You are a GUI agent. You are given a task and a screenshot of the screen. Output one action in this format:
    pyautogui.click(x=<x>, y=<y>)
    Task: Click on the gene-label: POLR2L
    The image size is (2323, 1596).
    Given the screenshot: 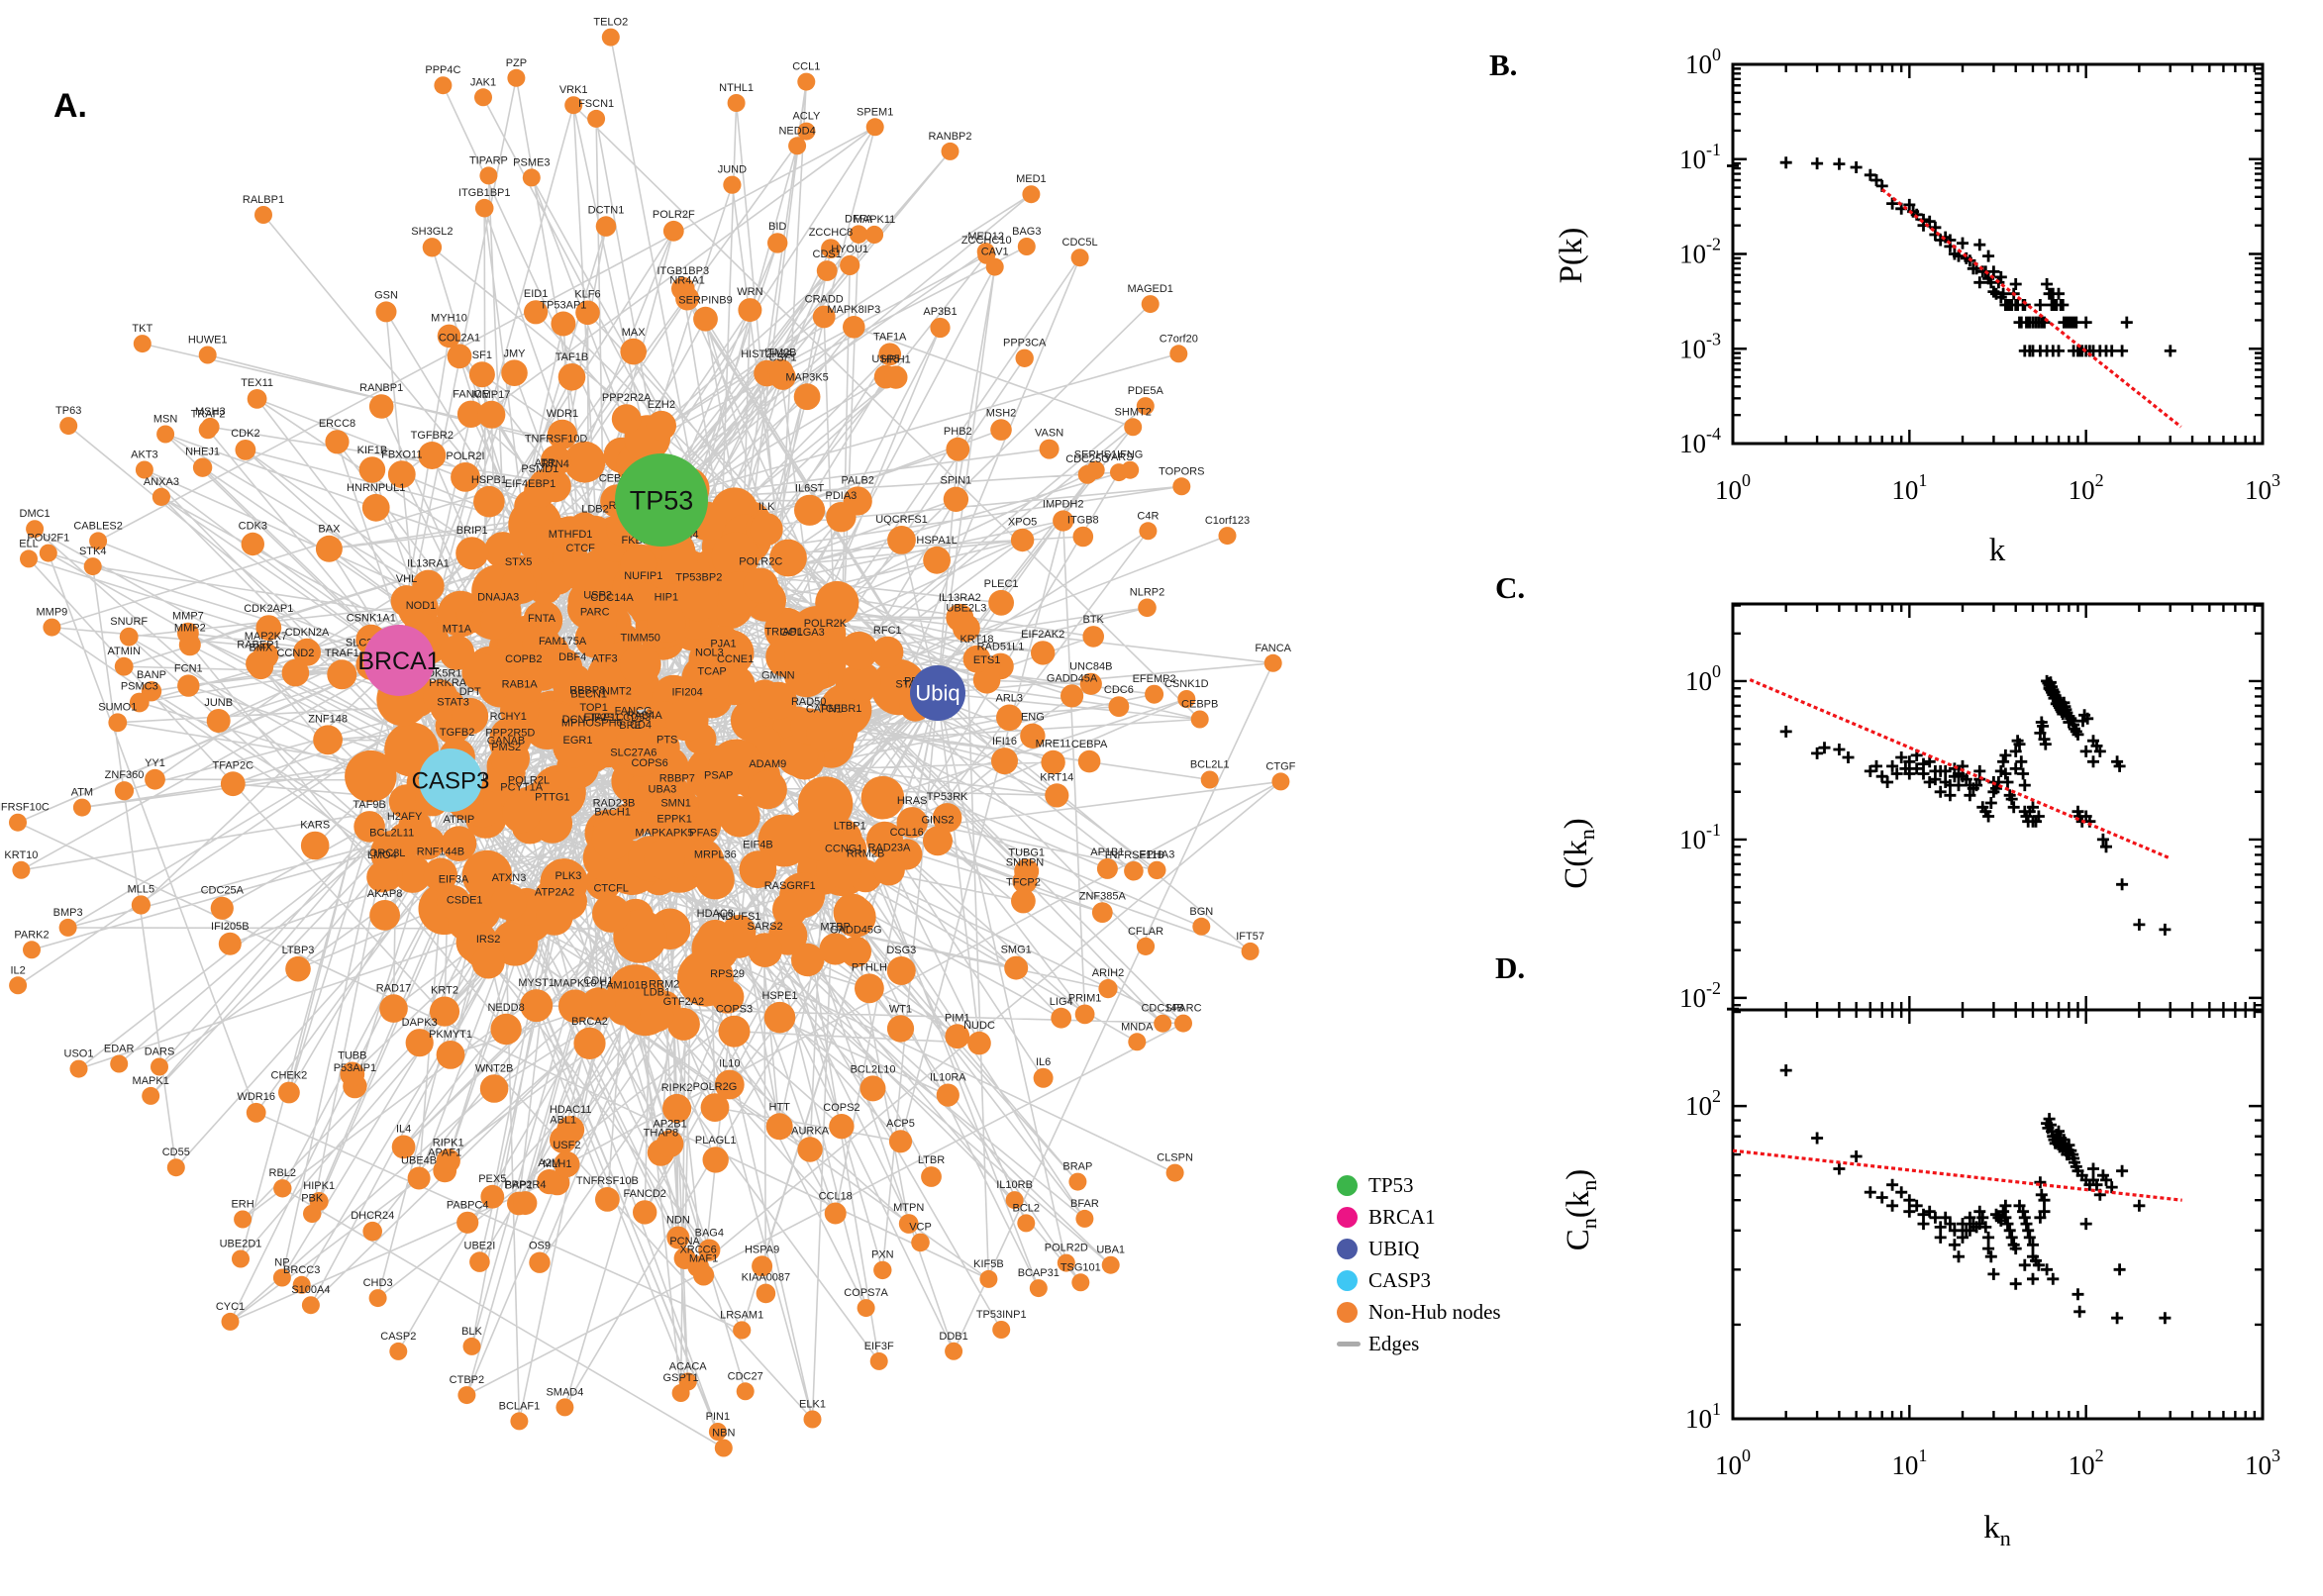 What is the action you would take?
    pyautogui.click(x=529, y=781)
    